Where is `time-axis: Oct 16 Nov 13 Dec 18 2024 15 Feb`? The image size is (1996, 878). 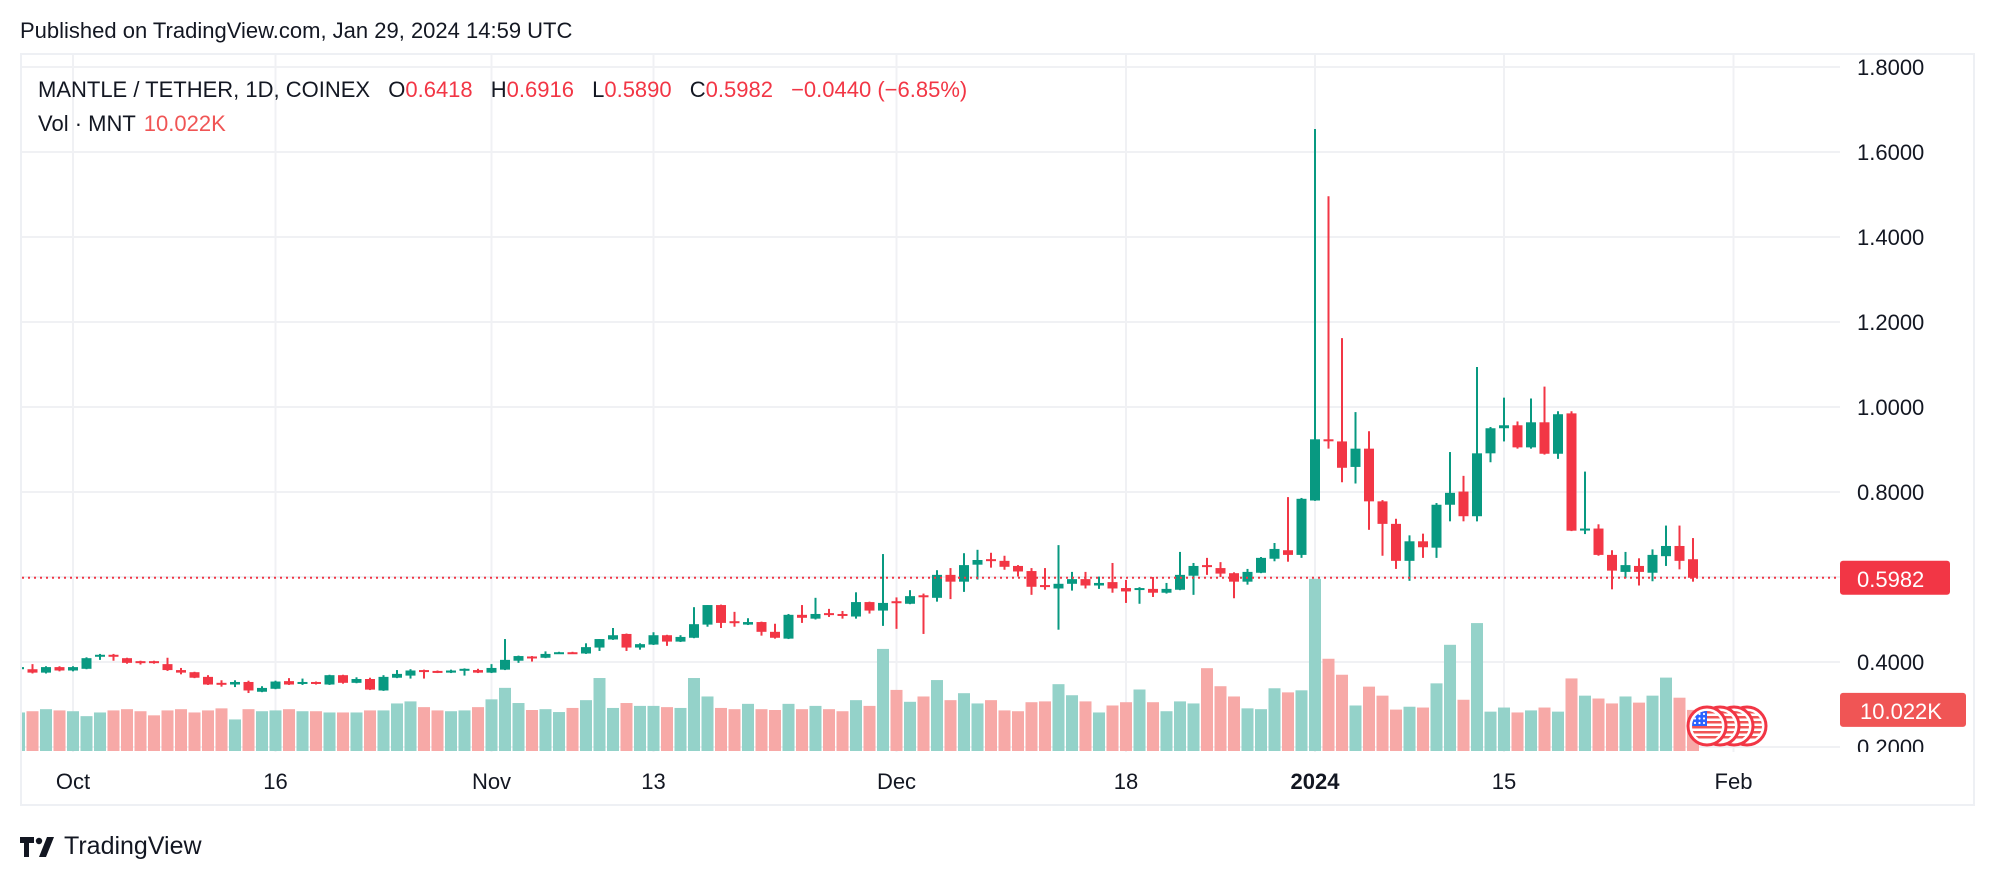
time-axis: Oct 16 Nov 13 Dec 18 2024 15 Feb is located at coordinates (904, 781).